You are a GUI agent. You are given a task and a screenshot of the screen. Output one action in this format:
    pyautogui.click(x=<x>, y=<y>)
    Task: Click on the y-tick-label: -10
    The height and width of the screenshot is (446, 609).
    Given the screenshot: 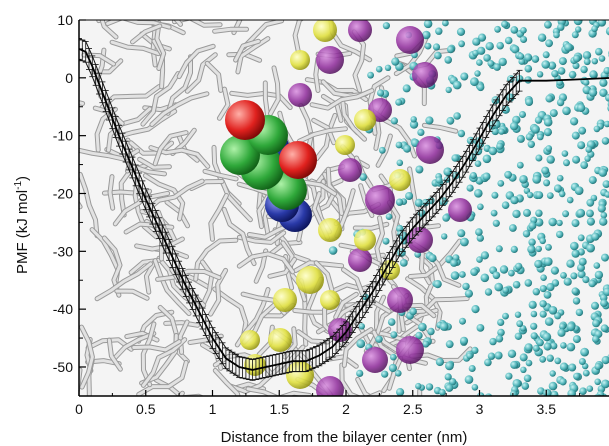 What is the action you would take?
    pyautogui.click(x=63, y=136)
    